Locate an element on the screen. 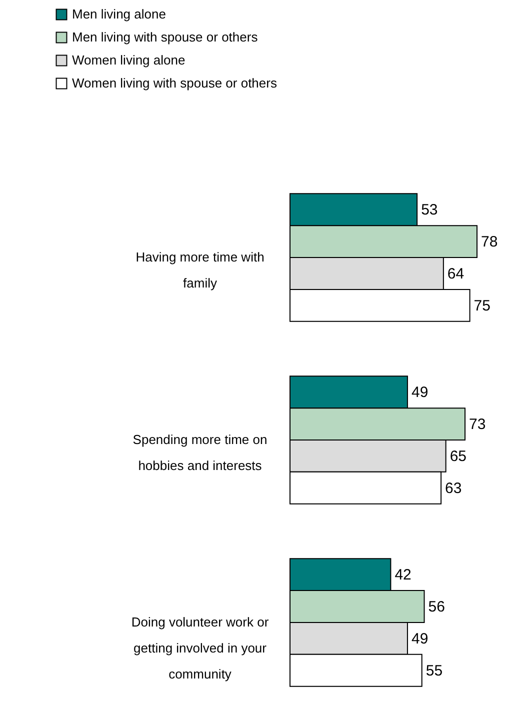 Image resolution: width=511 pixels, height=709 pixels. data-label: 78 is located at coordinates (489, 242).